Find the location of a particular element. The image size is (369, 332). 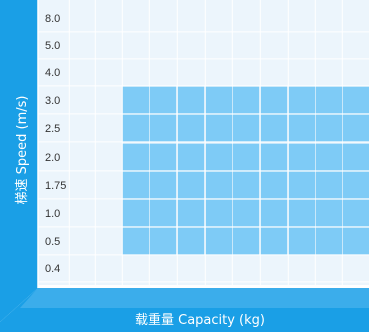

y-tick-label: 5.0 is located at coordinates (52, 46).